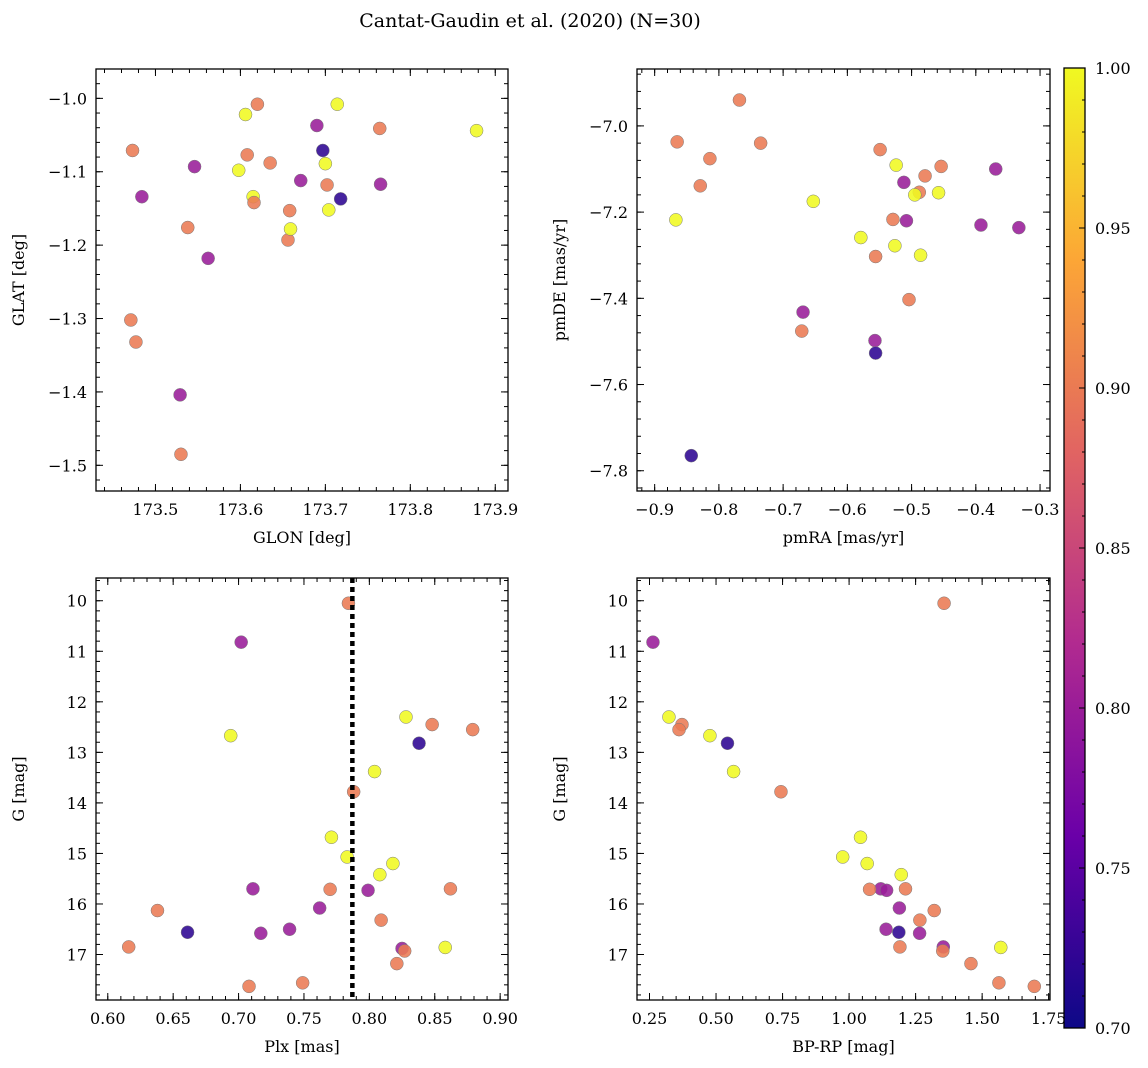 This screenshot has width=1148, height=1068. I want to click on x-tick-label: 0.50, so click(716, 1018).